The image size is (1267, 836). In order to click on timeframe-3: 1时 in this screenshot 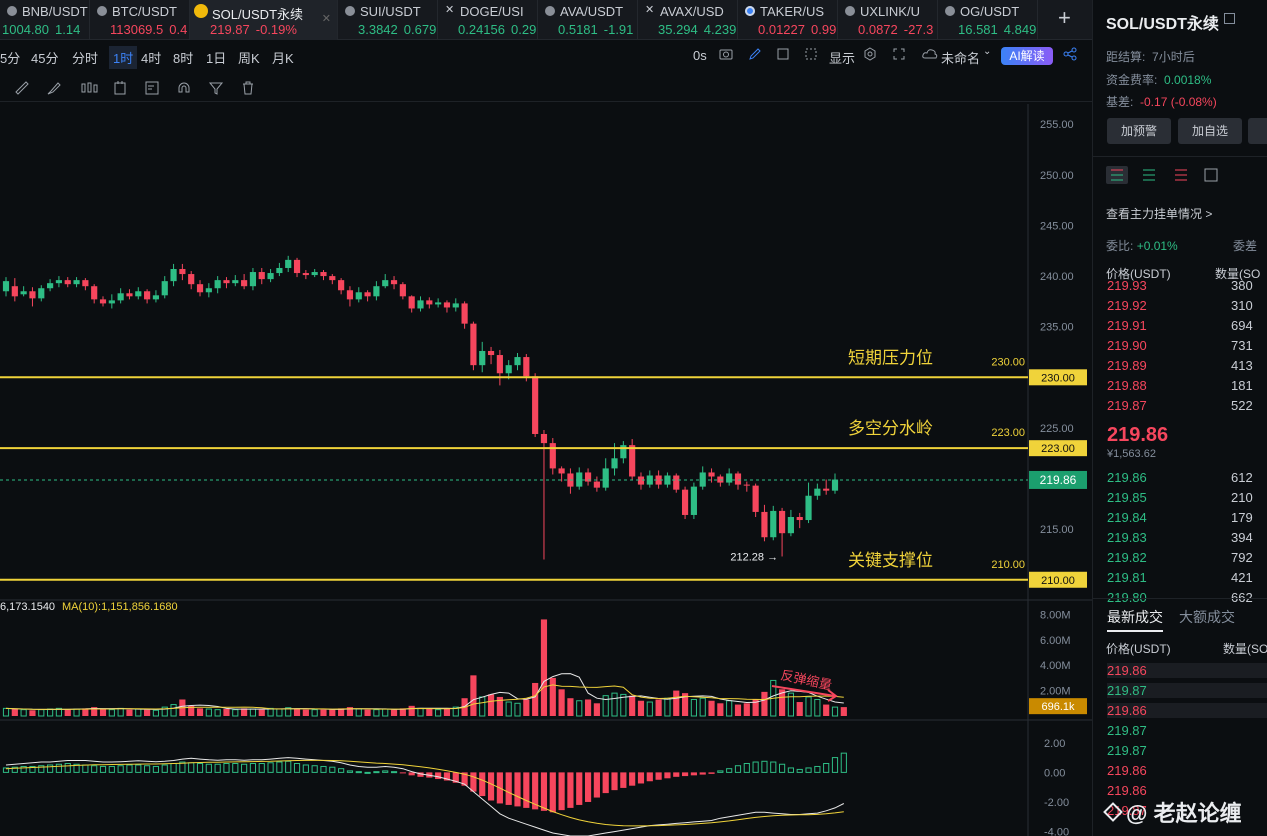, I will do `click(123, 57)`.